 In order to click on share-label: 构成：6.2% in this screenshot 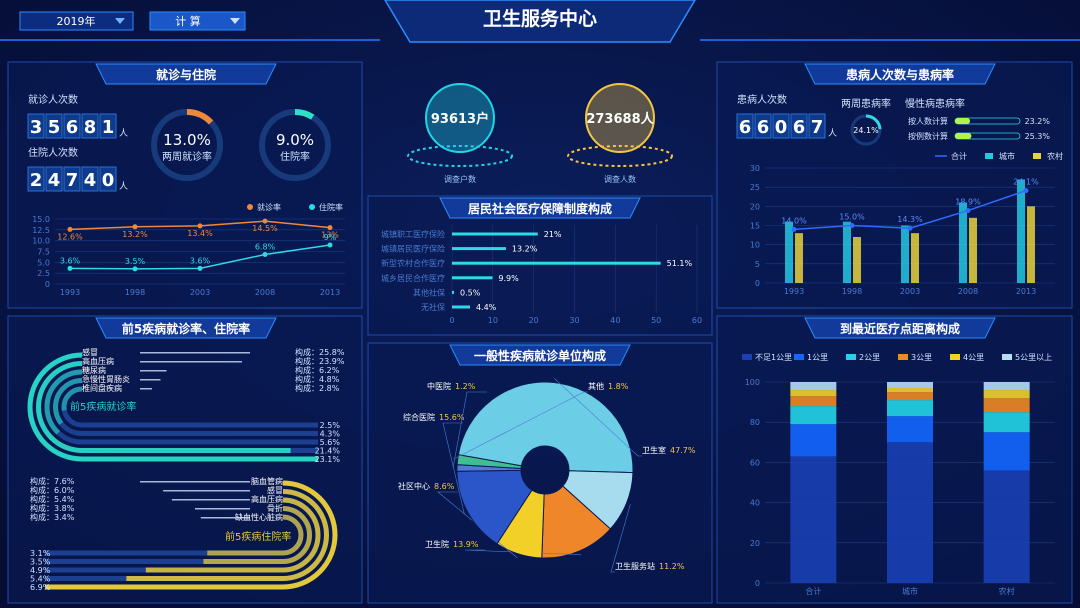, I will do `click(317, 370)`.